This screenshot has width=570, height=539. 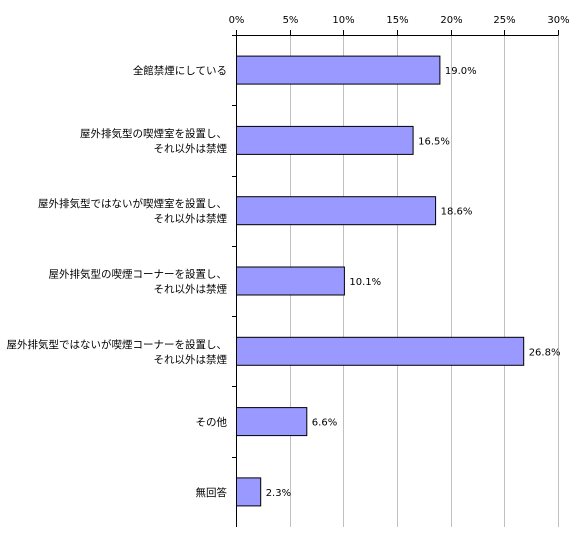 I want to click on data-label-3: 10.1%, so click(x=365, y=282).